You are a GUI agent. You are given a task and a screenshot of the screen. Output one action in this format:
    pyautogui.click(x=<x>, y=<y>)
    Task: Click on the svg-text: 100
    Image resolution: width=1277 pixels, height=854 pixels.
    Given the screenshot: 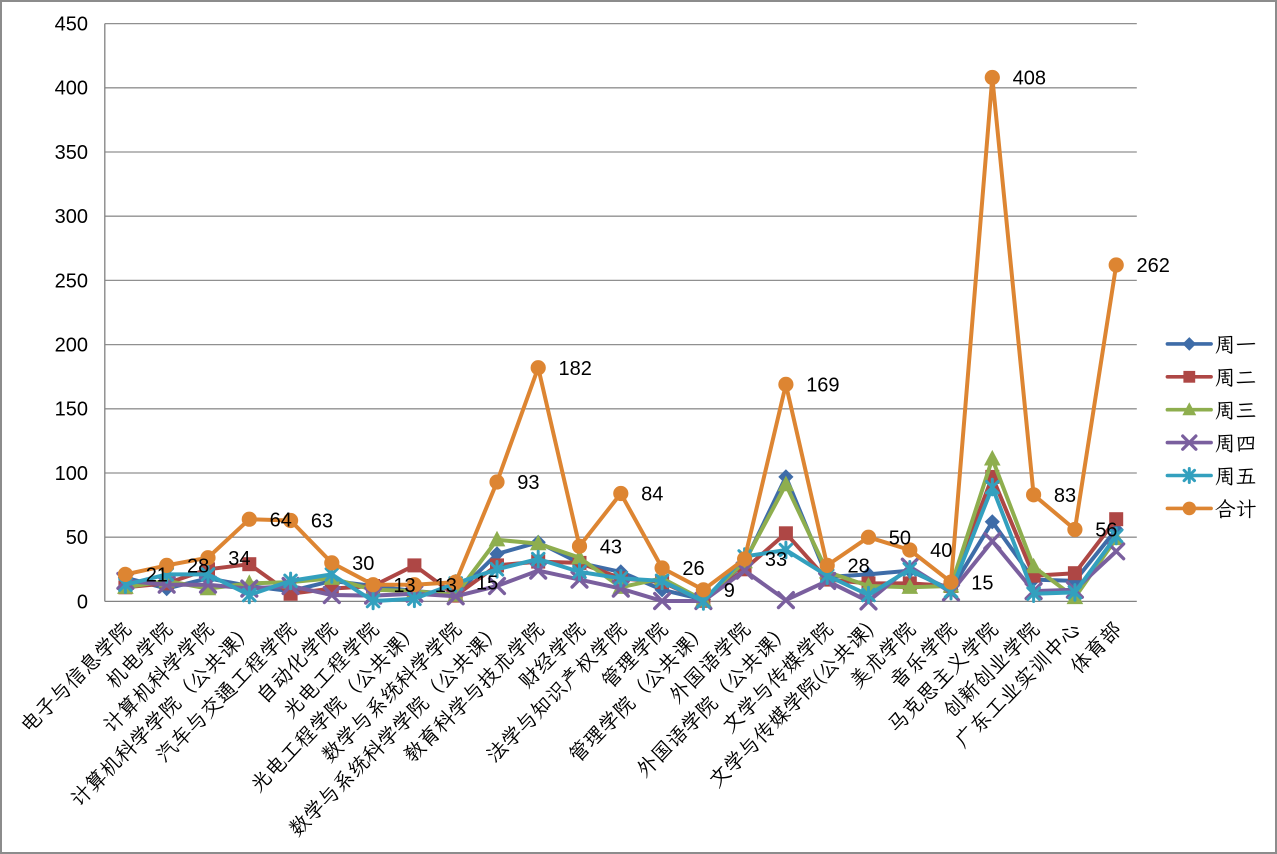 What is the action you would take?
    pyautogui.click(x=71, y=474)
    